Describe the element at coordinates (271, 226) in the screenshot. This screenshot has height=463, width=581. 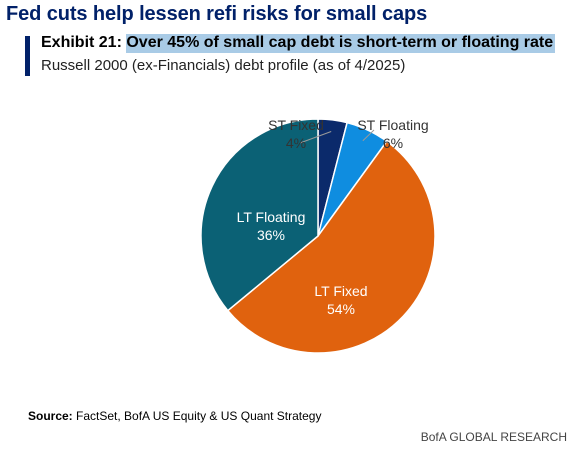
I see `slice-label-lt-floating: LT Floating 36%` at that location.